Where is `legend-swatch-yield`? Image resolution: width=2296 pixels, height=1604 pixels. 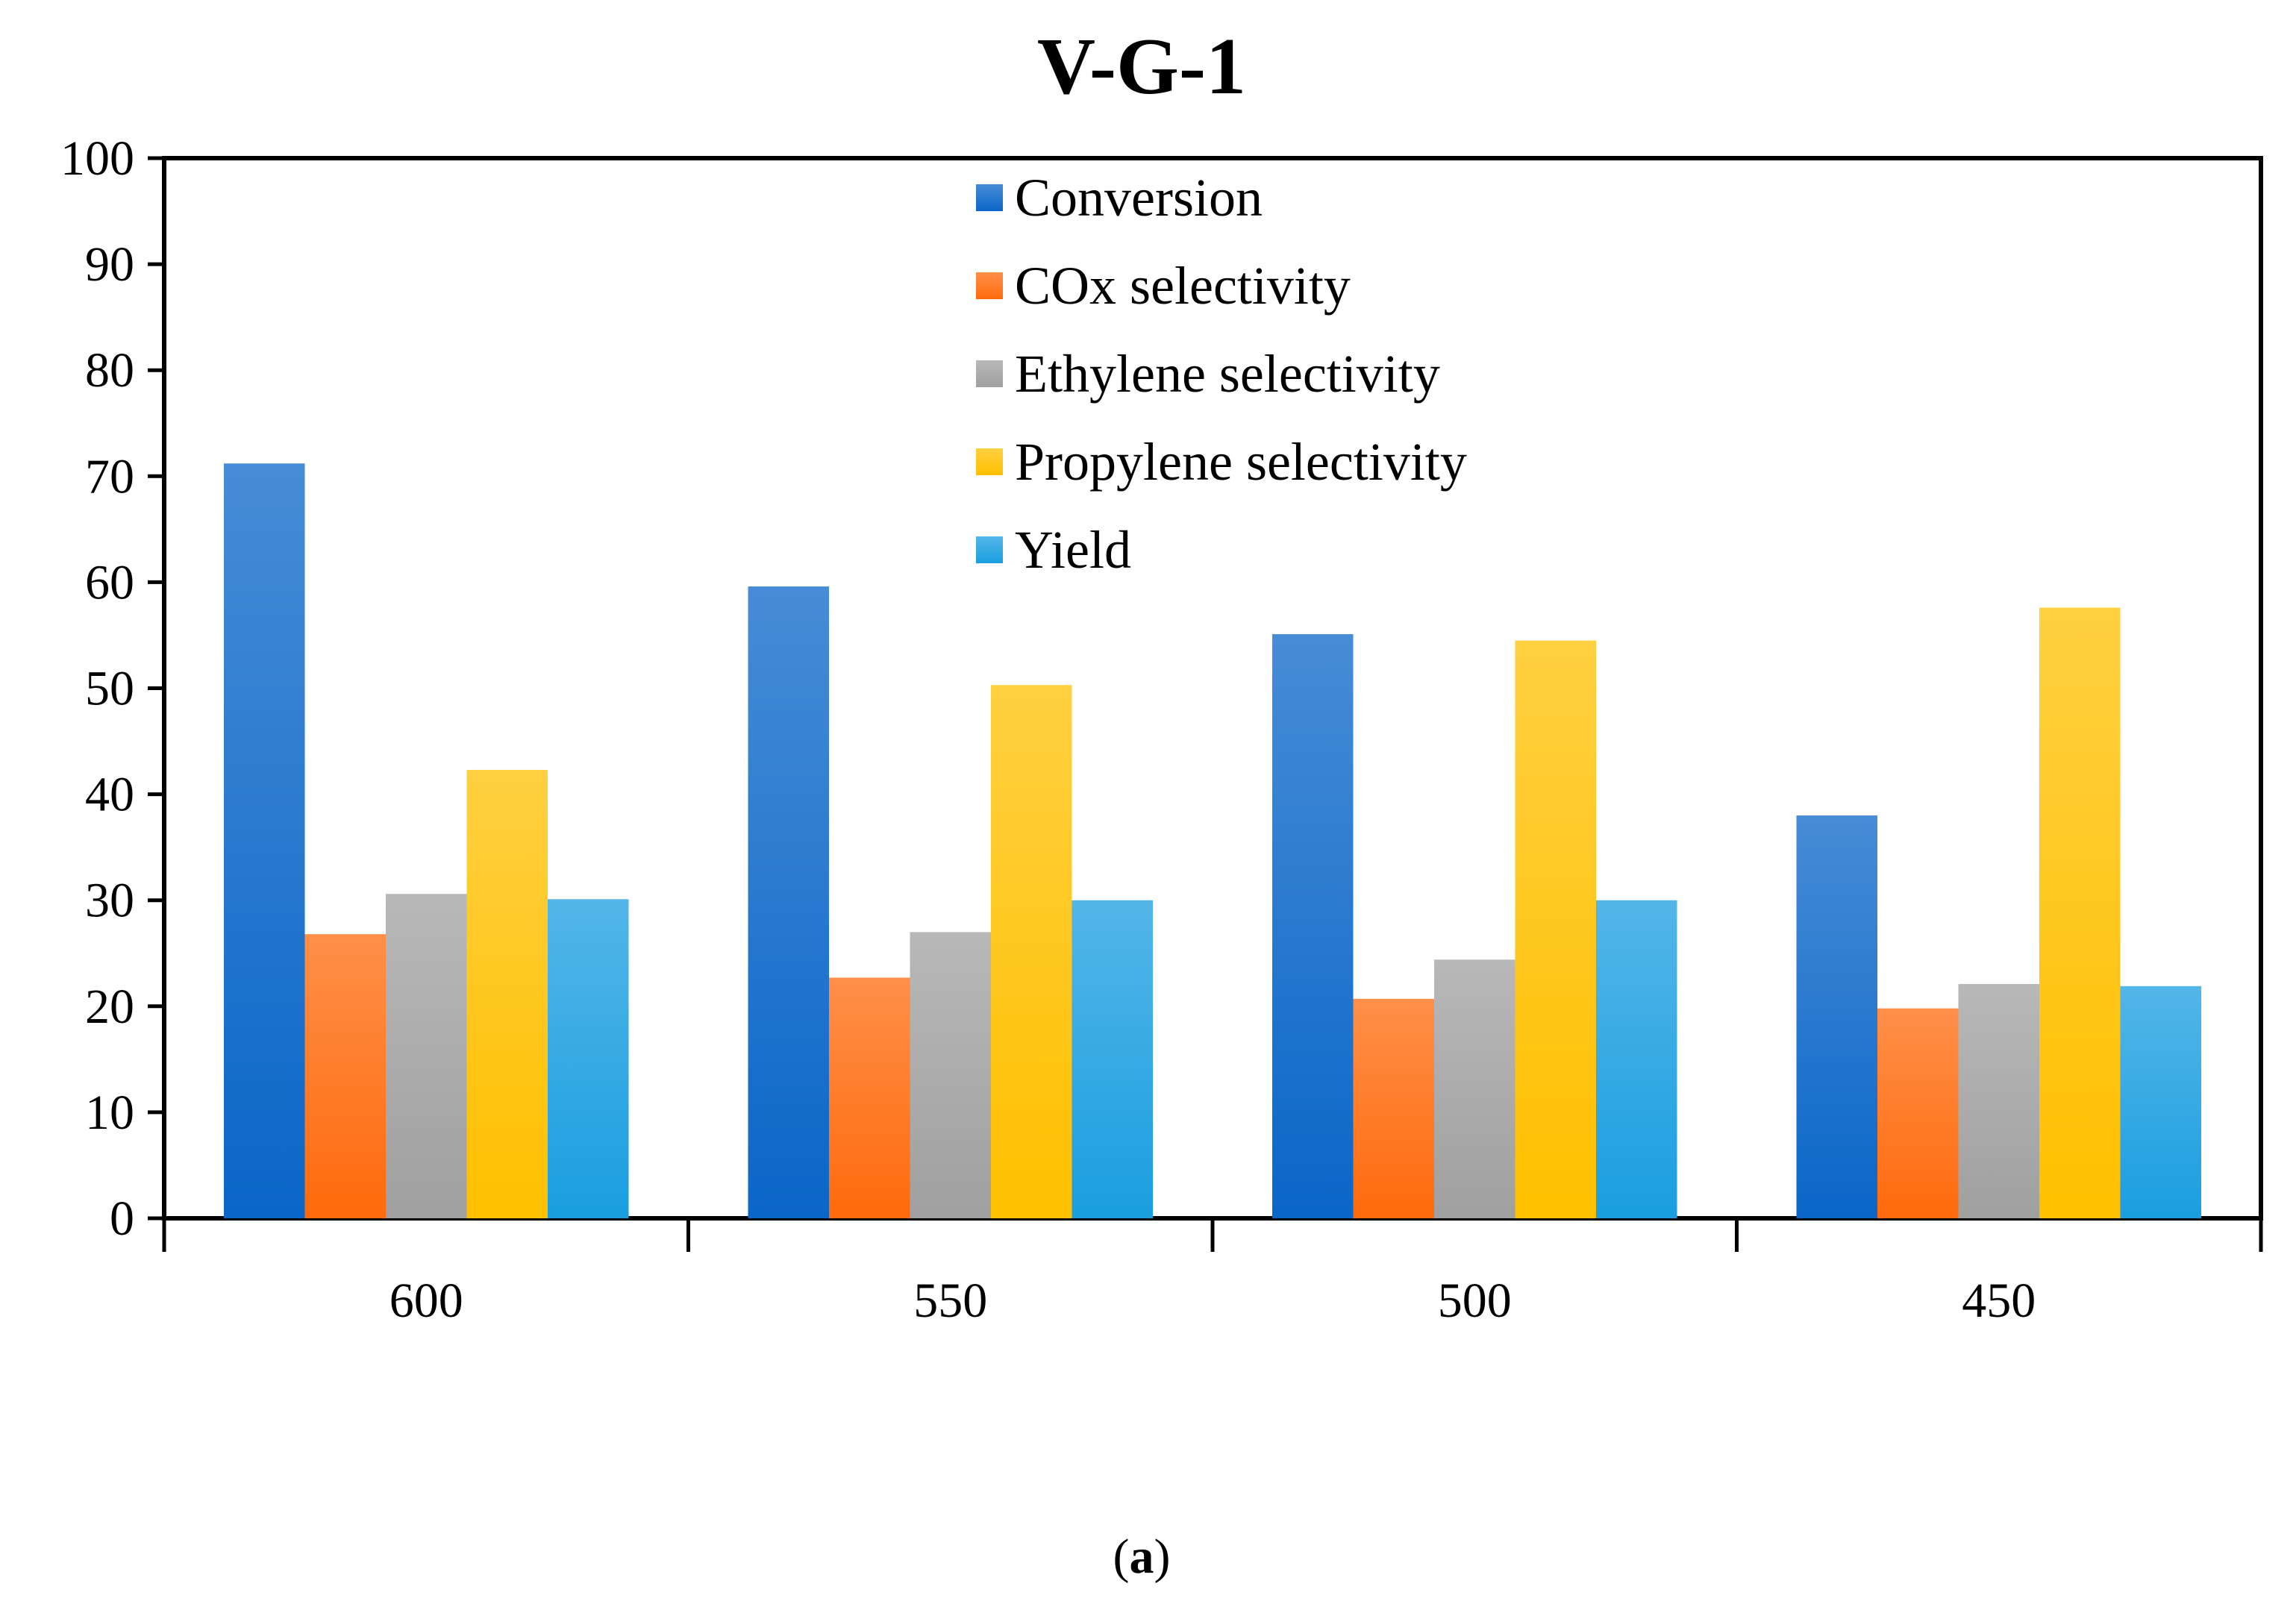
legend-swatch-yield is located at coordinates (990, 549).